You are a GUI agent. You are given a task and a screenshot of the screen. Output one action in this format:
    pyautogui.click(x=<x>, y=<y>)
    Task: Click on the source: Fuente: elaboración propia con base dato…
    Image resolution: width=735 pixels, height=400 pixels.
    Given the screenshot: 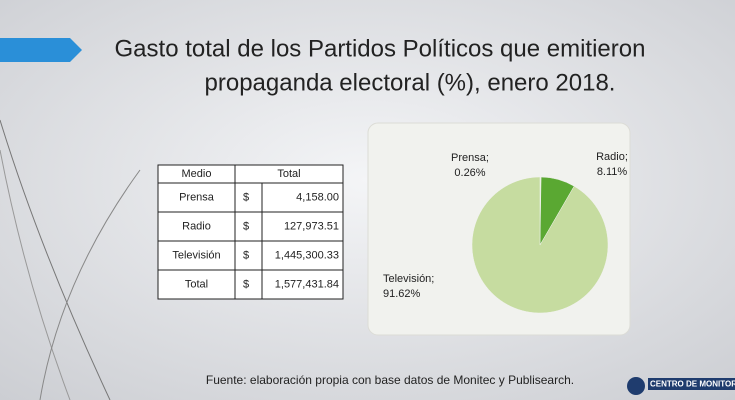 What is the action you would take?
    pyautogui.click(x=390, y=380)
    